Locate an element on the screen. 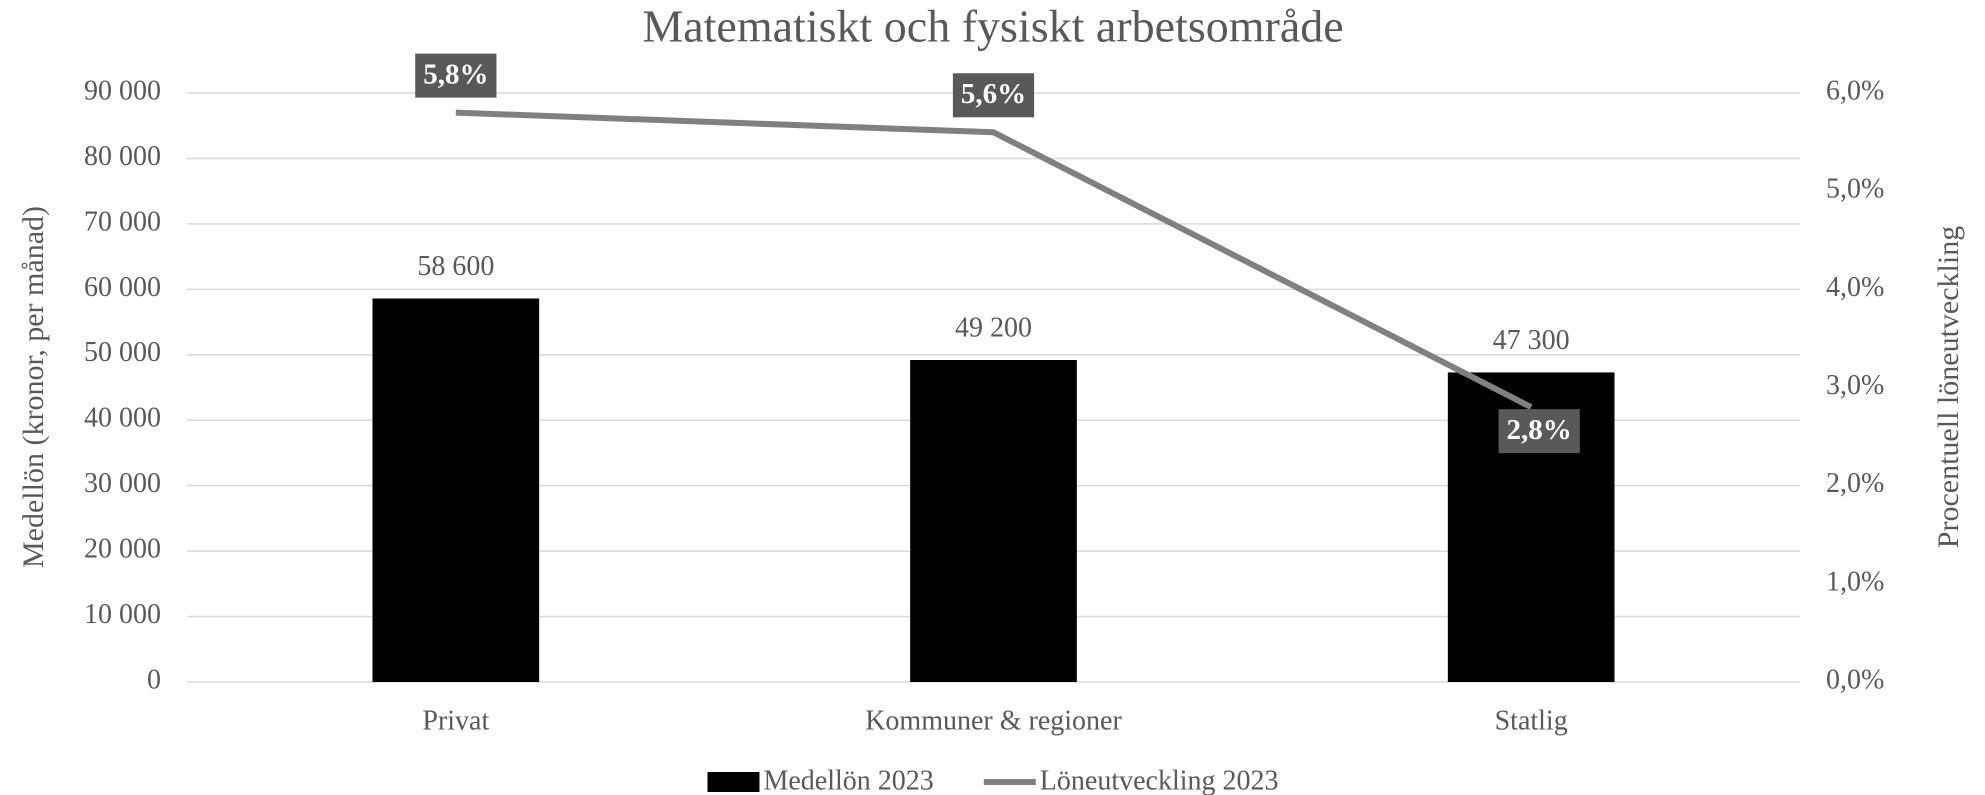  y2-tick-label: 5,0% is located at coordinates (1855, 189).